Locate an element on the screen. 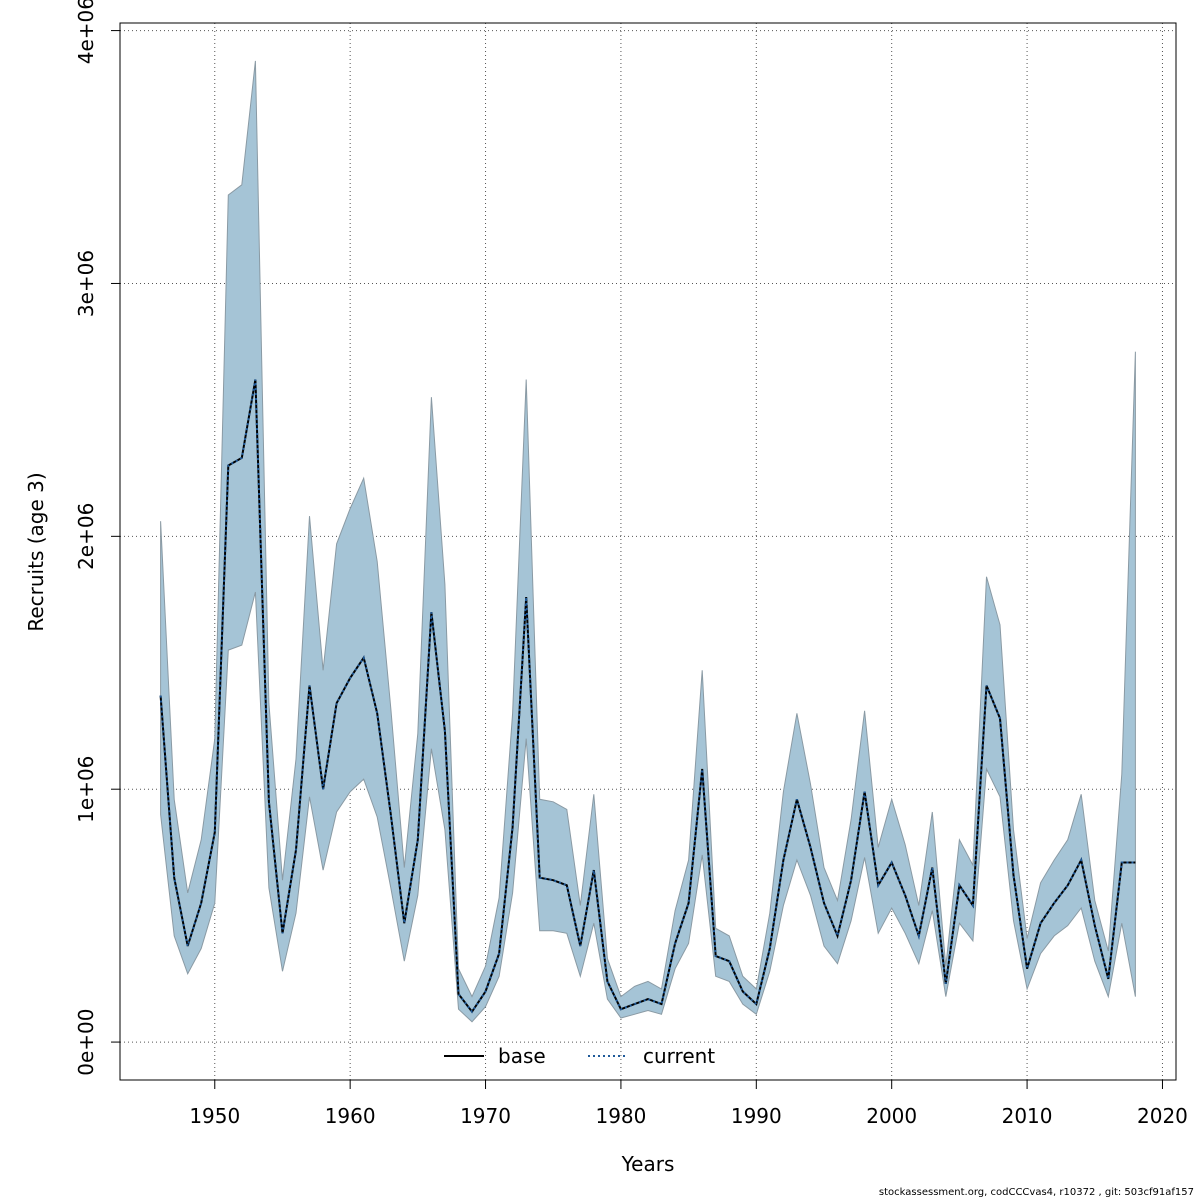  x-tick-label: 1990 is located at coordinates (756, 1116).